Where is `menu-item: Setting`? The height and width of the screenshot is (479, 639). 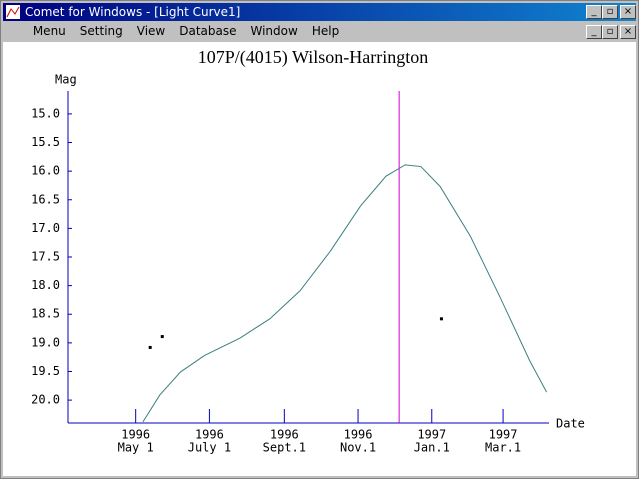
menu-item: Setting is located at coordinates (101, 31).